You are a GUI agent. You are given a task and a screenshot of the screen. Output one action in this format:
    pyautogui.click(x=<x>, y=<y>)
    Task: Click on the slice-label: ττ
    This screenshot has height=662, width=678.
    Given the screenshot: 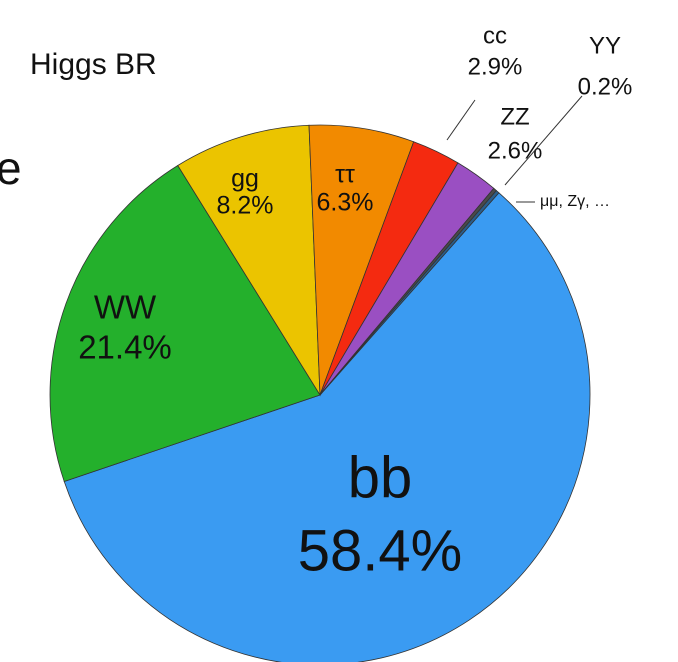 What is the action you would take?
    pyautogui.click(x=345, y=175)
    